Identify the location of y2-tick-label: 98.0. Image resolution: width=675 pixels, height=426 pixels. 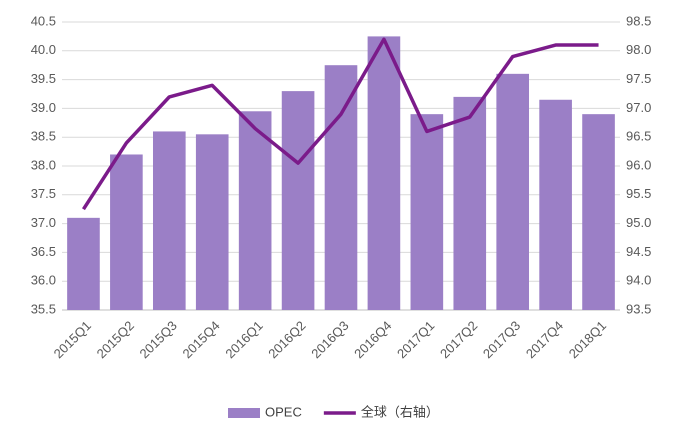
(638, 49).